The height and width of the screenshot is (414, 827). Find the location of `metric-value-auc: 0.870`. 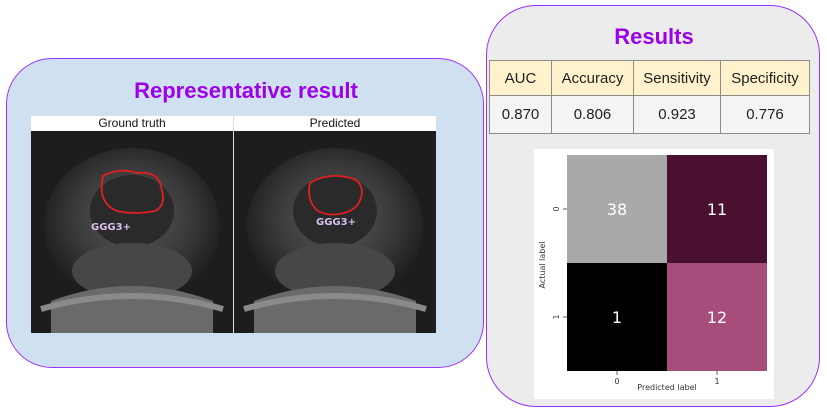

metric-value-auc: 0.870 is located at coordinates (520, 114).